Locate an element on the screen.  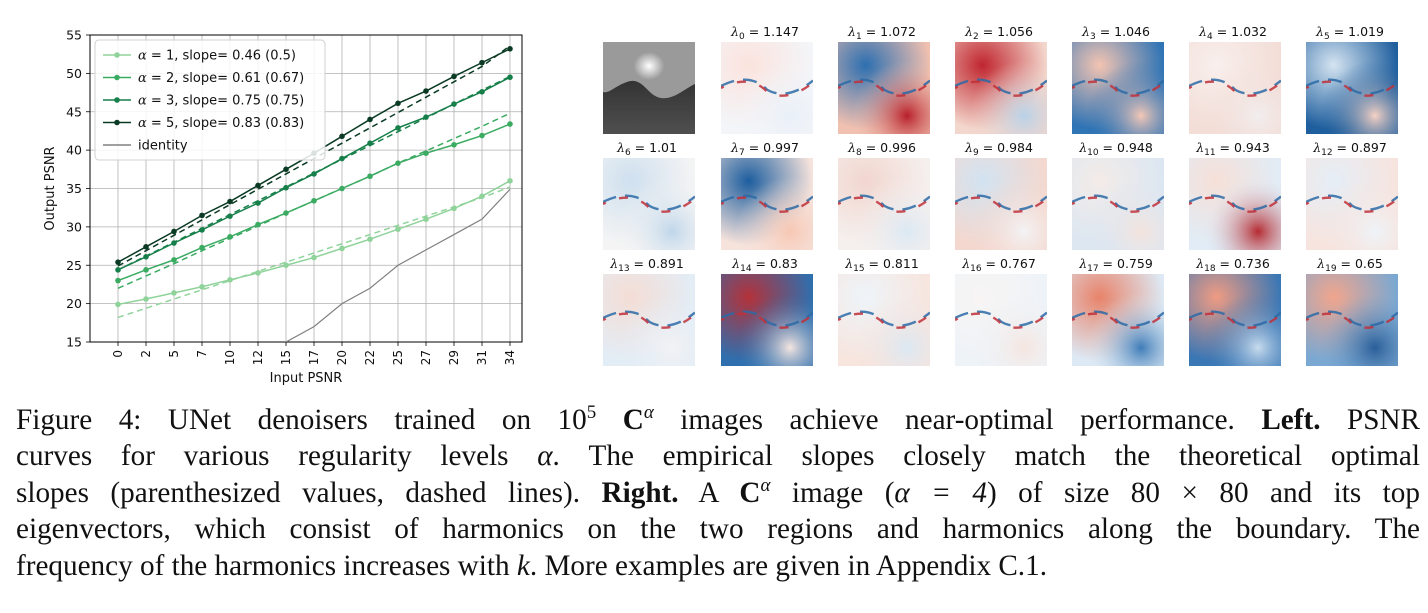
x-tick-label: 12 is located at coordinates (258, 357).